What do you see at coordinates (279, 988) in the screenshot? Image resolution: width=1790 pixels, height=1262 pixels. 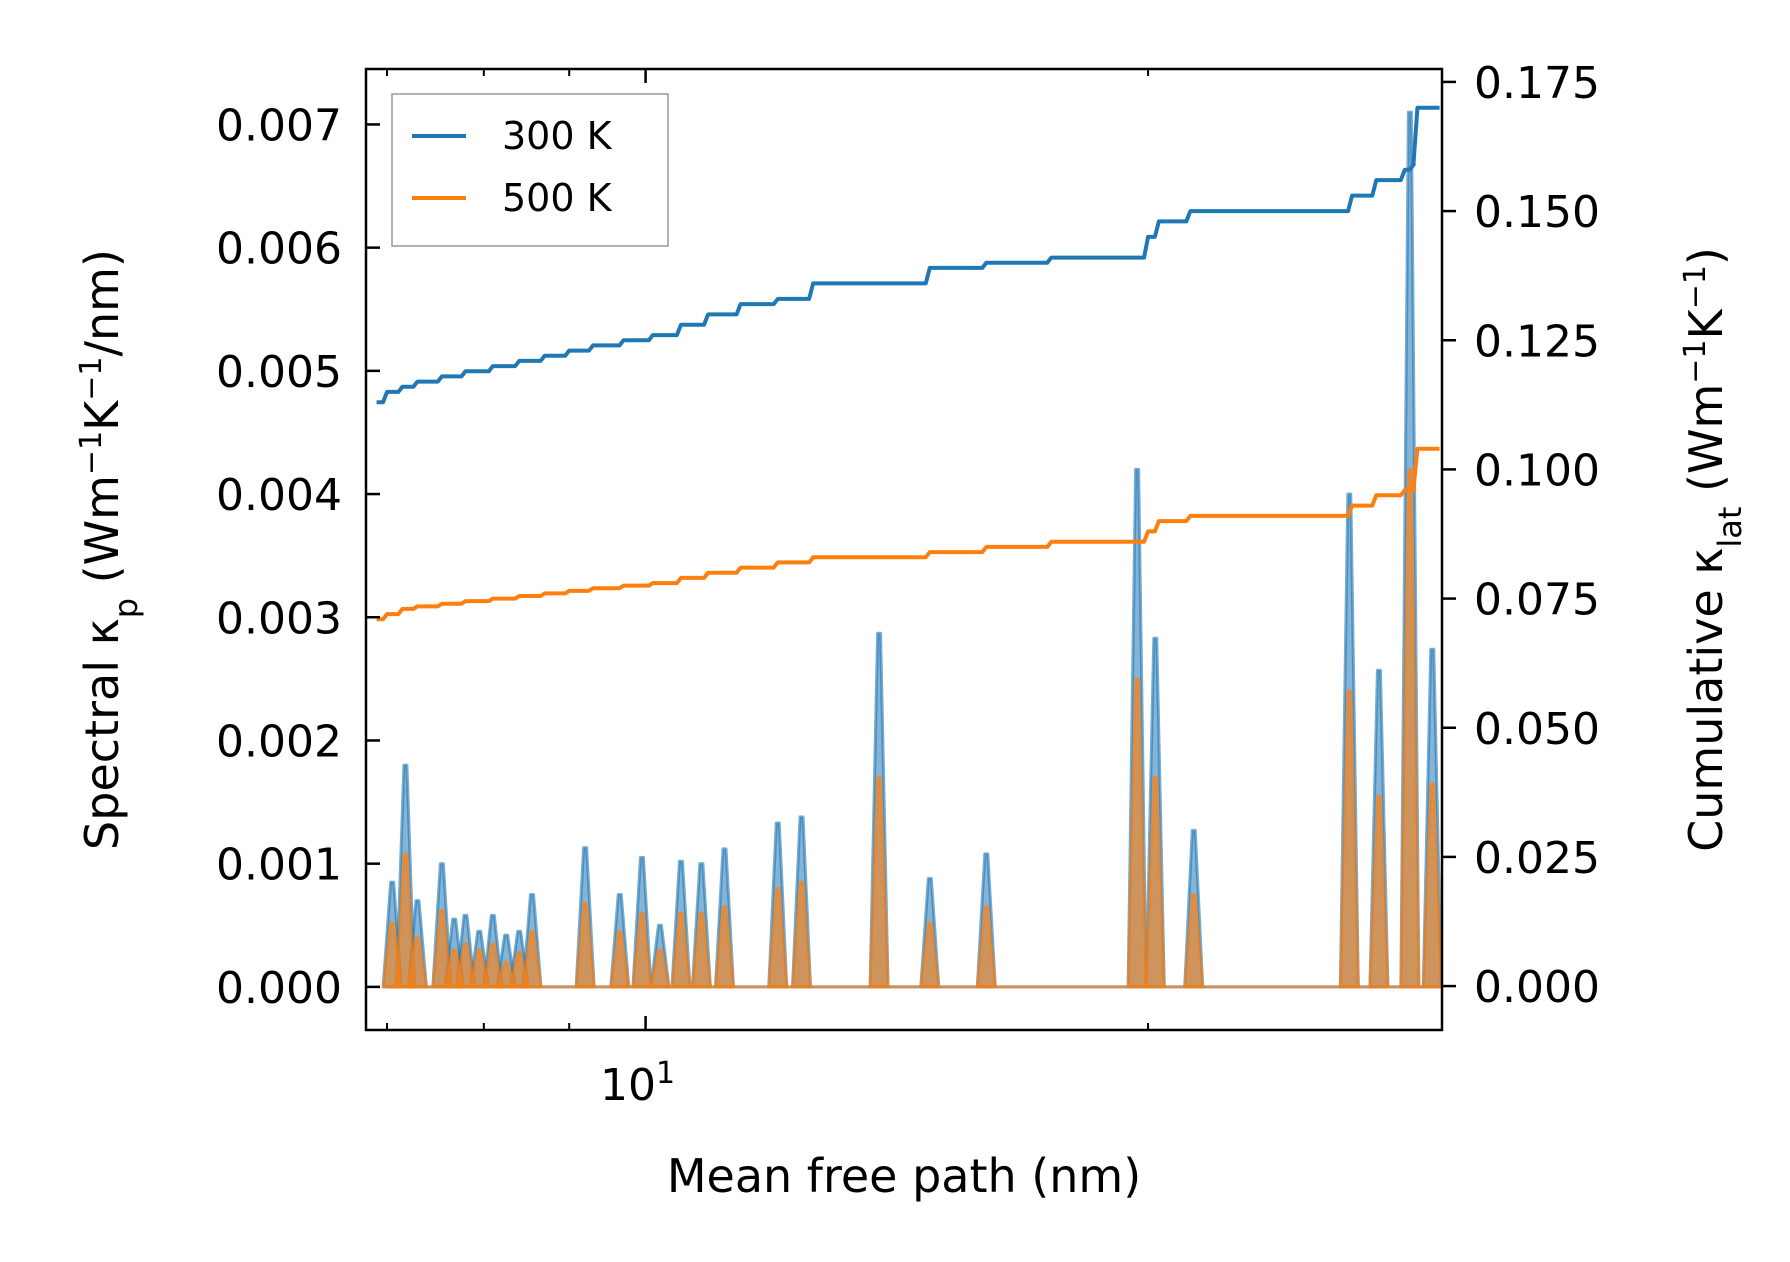 I see `left-y-tick-label: 0.000` at bounding box center [279, 988].